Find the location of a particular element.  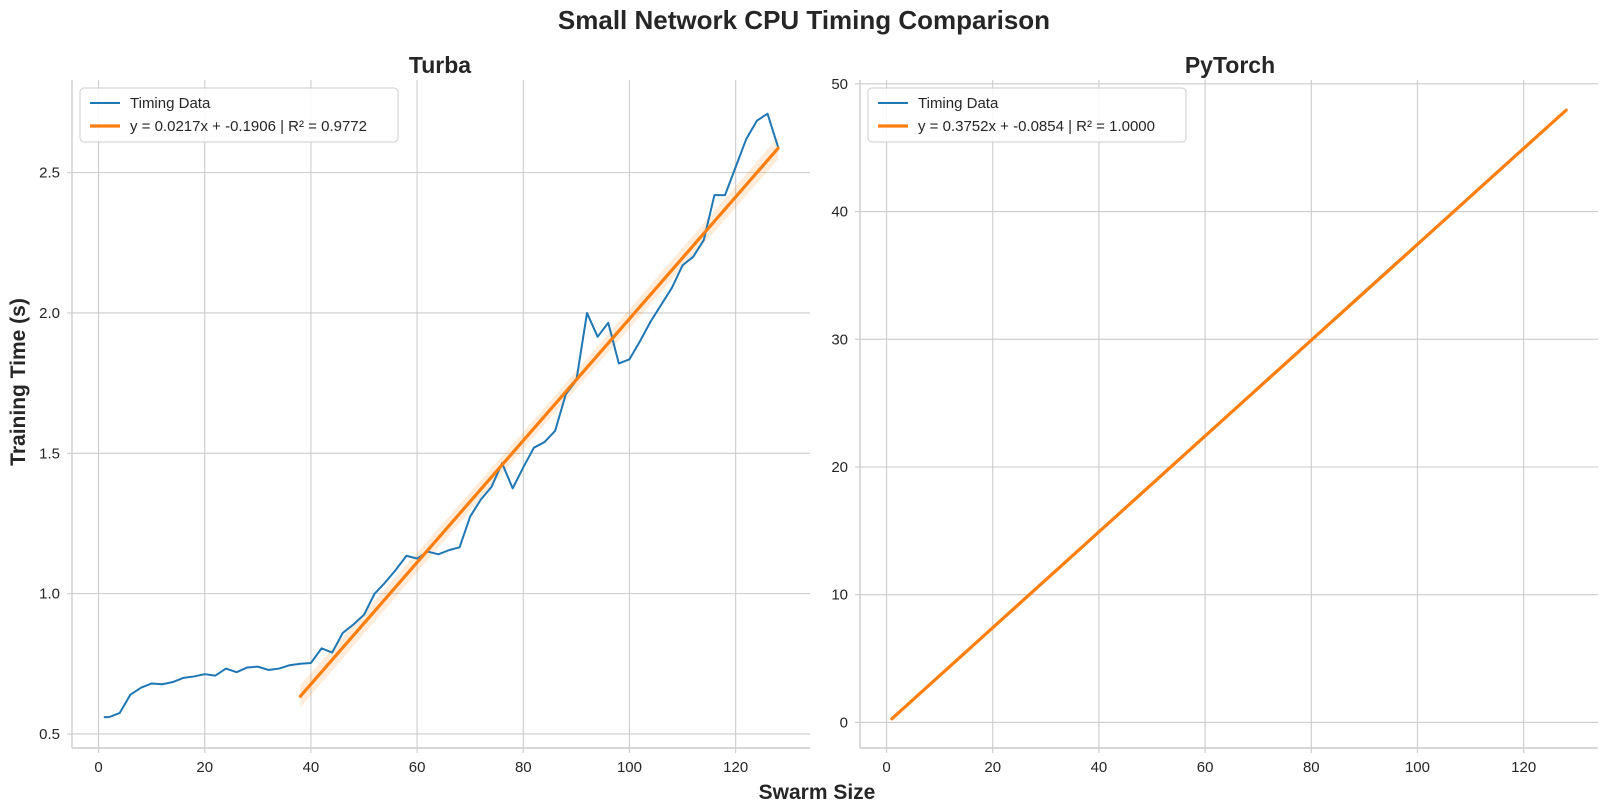

turba-x-tick-label: 60 is located at coordinates (417, 767).